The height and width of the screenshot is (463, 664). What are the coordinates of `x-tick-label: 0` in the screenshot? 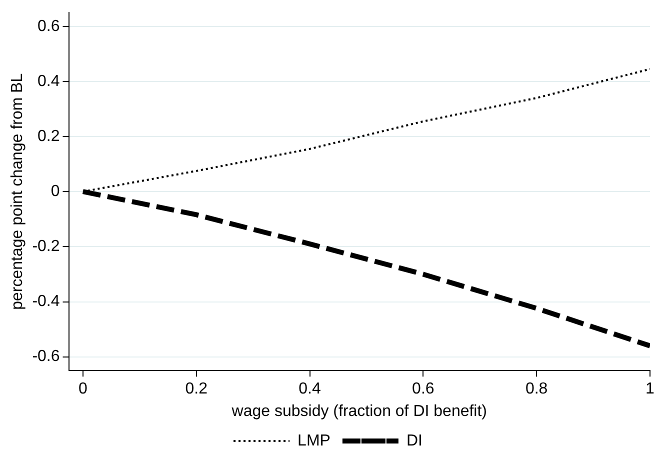 It's located at (83, 389).